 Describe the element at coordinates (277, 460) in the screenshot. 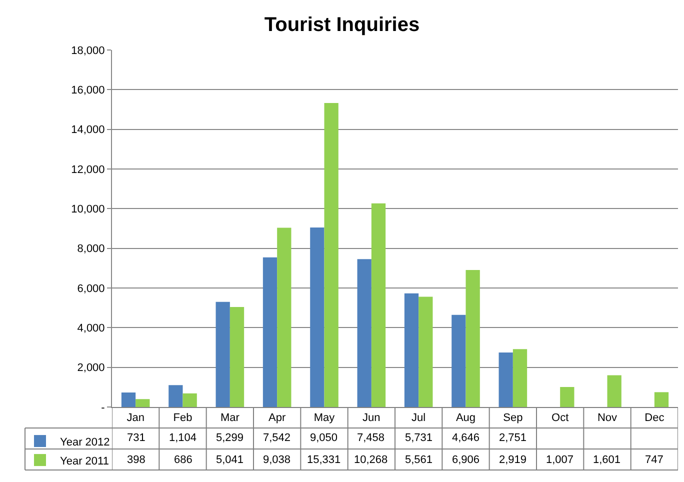

I see `data-label: 9,038` at that location.